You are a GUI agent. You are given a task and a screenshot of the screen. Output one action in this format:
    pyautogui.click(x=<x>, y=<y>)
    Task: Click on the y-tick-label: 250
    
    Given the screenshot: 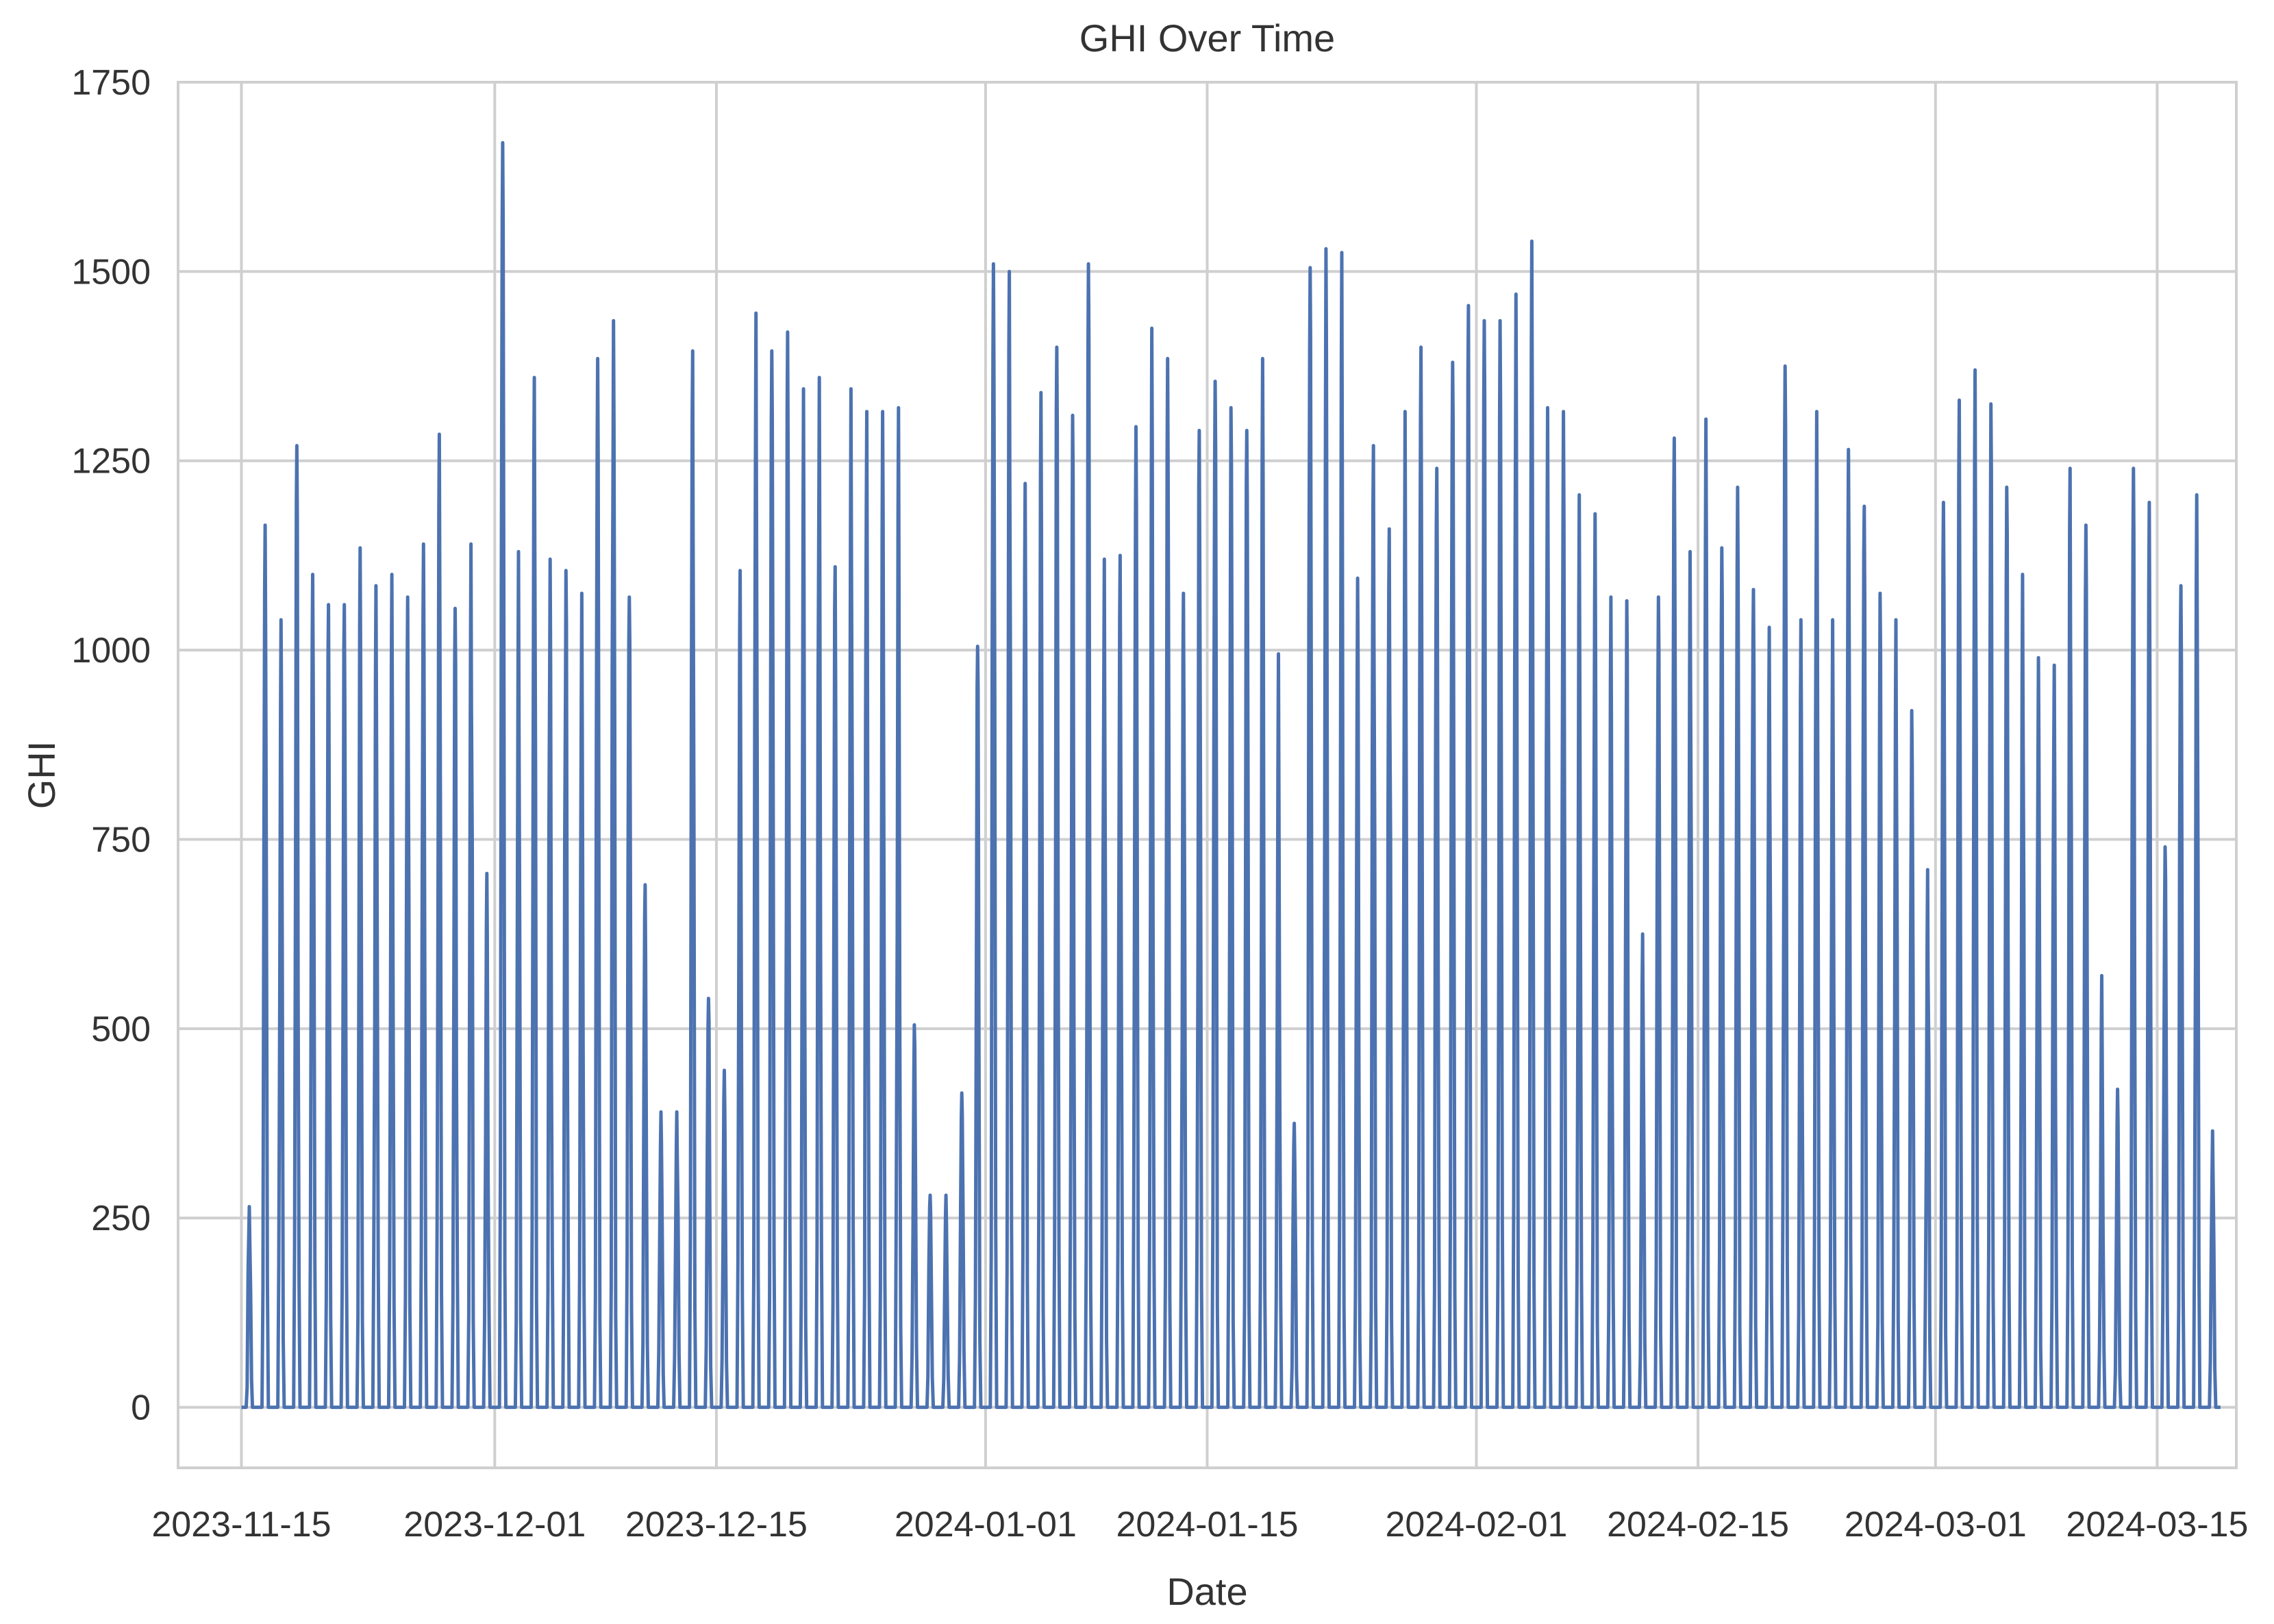 What is the action you would take?
    pyautogui.click(x=121, y=1218)
    